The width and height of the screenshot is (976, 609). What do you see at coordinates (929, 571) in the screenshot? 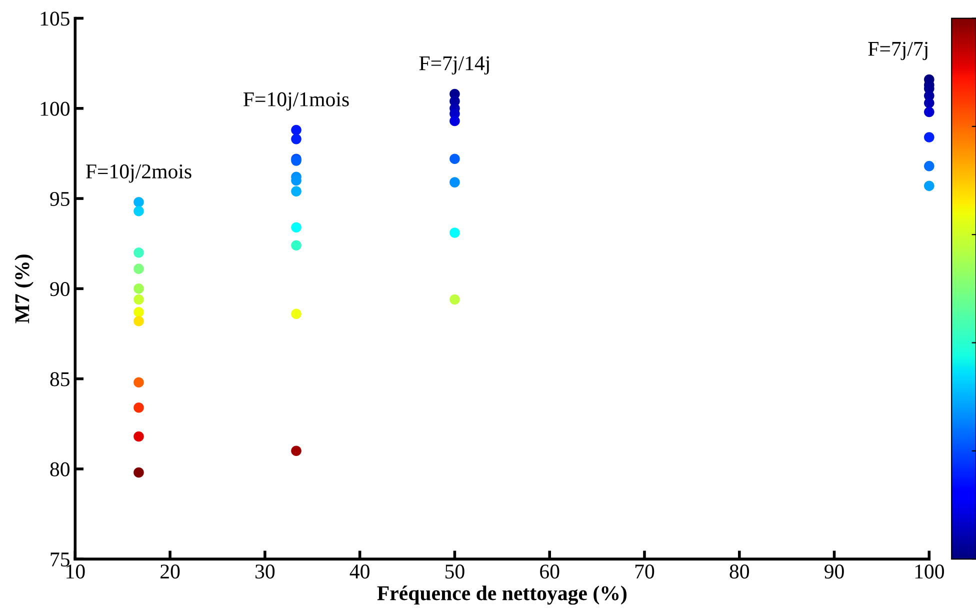
I see `x-tick-label: 100` at bounding box center [929, 571].